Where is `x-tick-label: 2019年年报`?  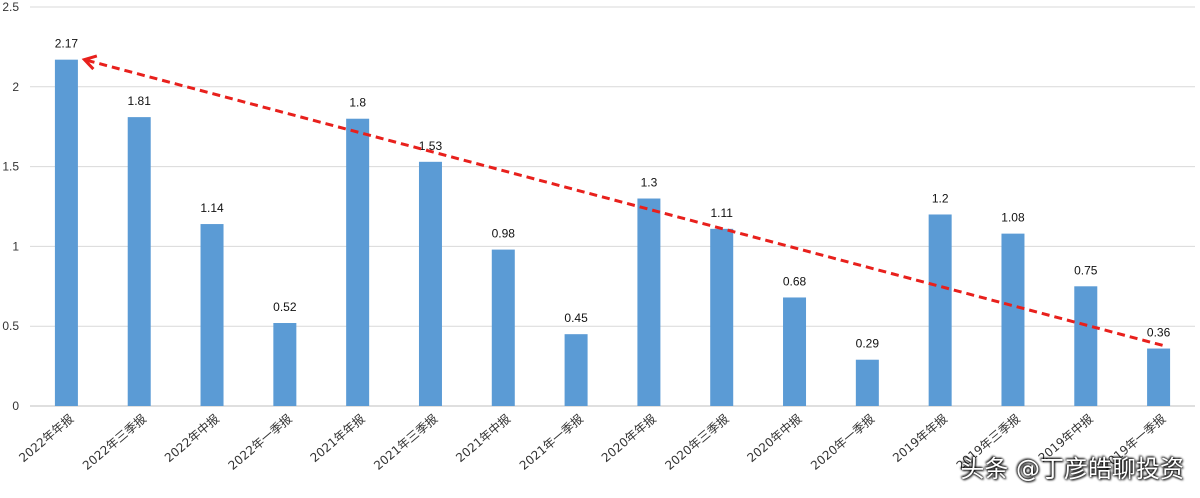
x-tick-label: 2019年年报 is located at coordinates (919, 438).